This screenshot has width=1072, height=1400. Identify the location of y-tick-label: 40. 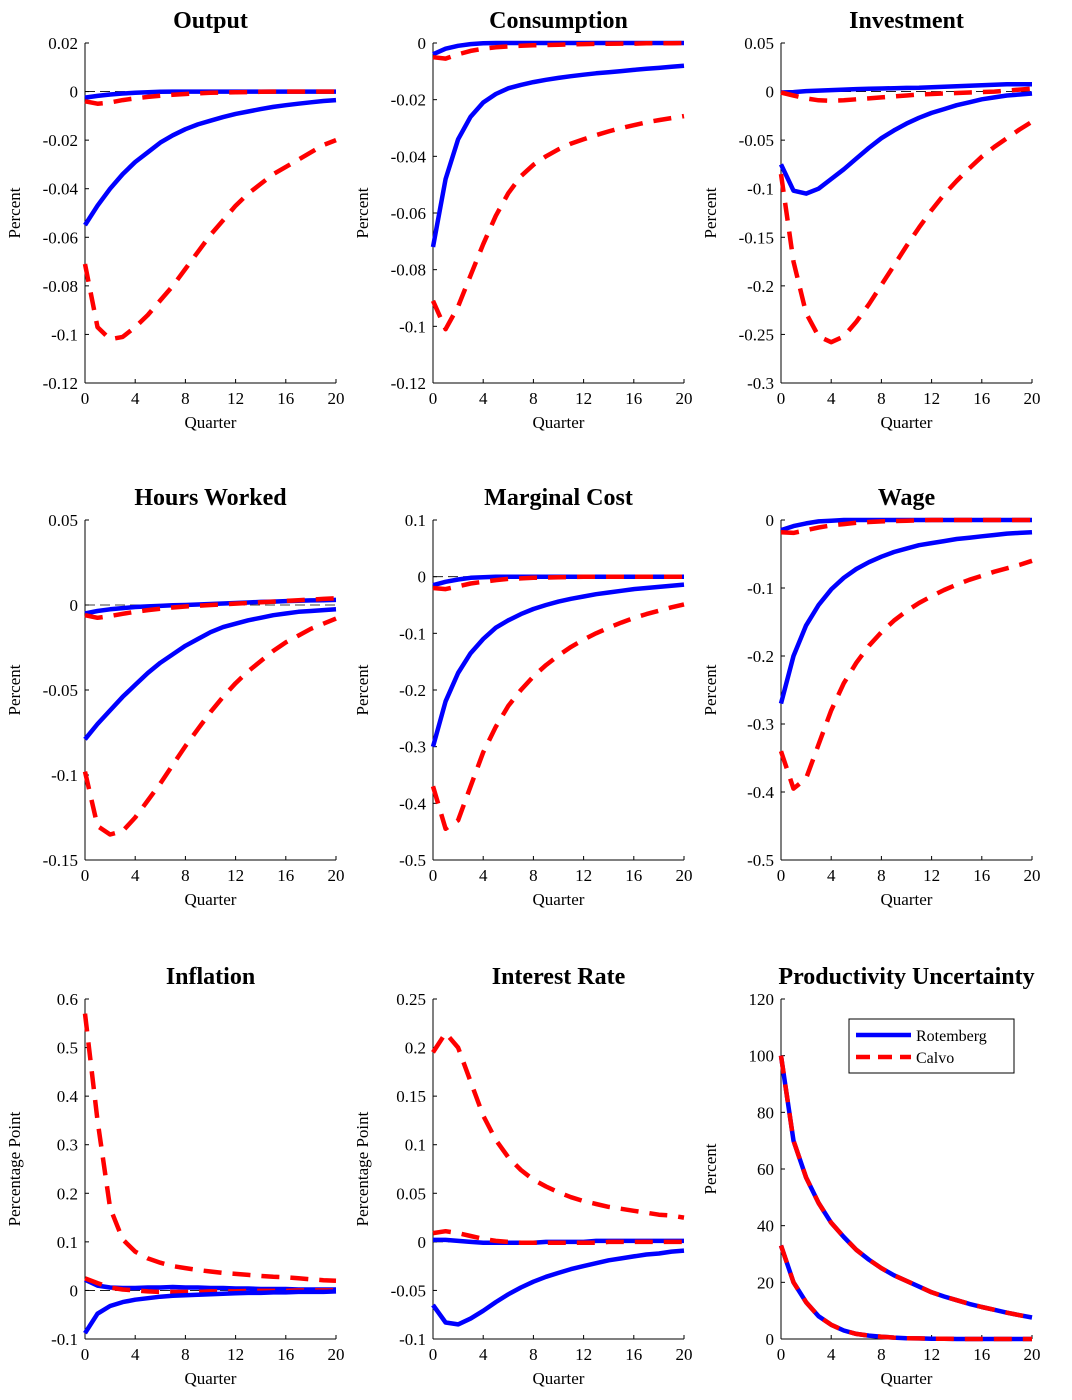
(765, 1226).